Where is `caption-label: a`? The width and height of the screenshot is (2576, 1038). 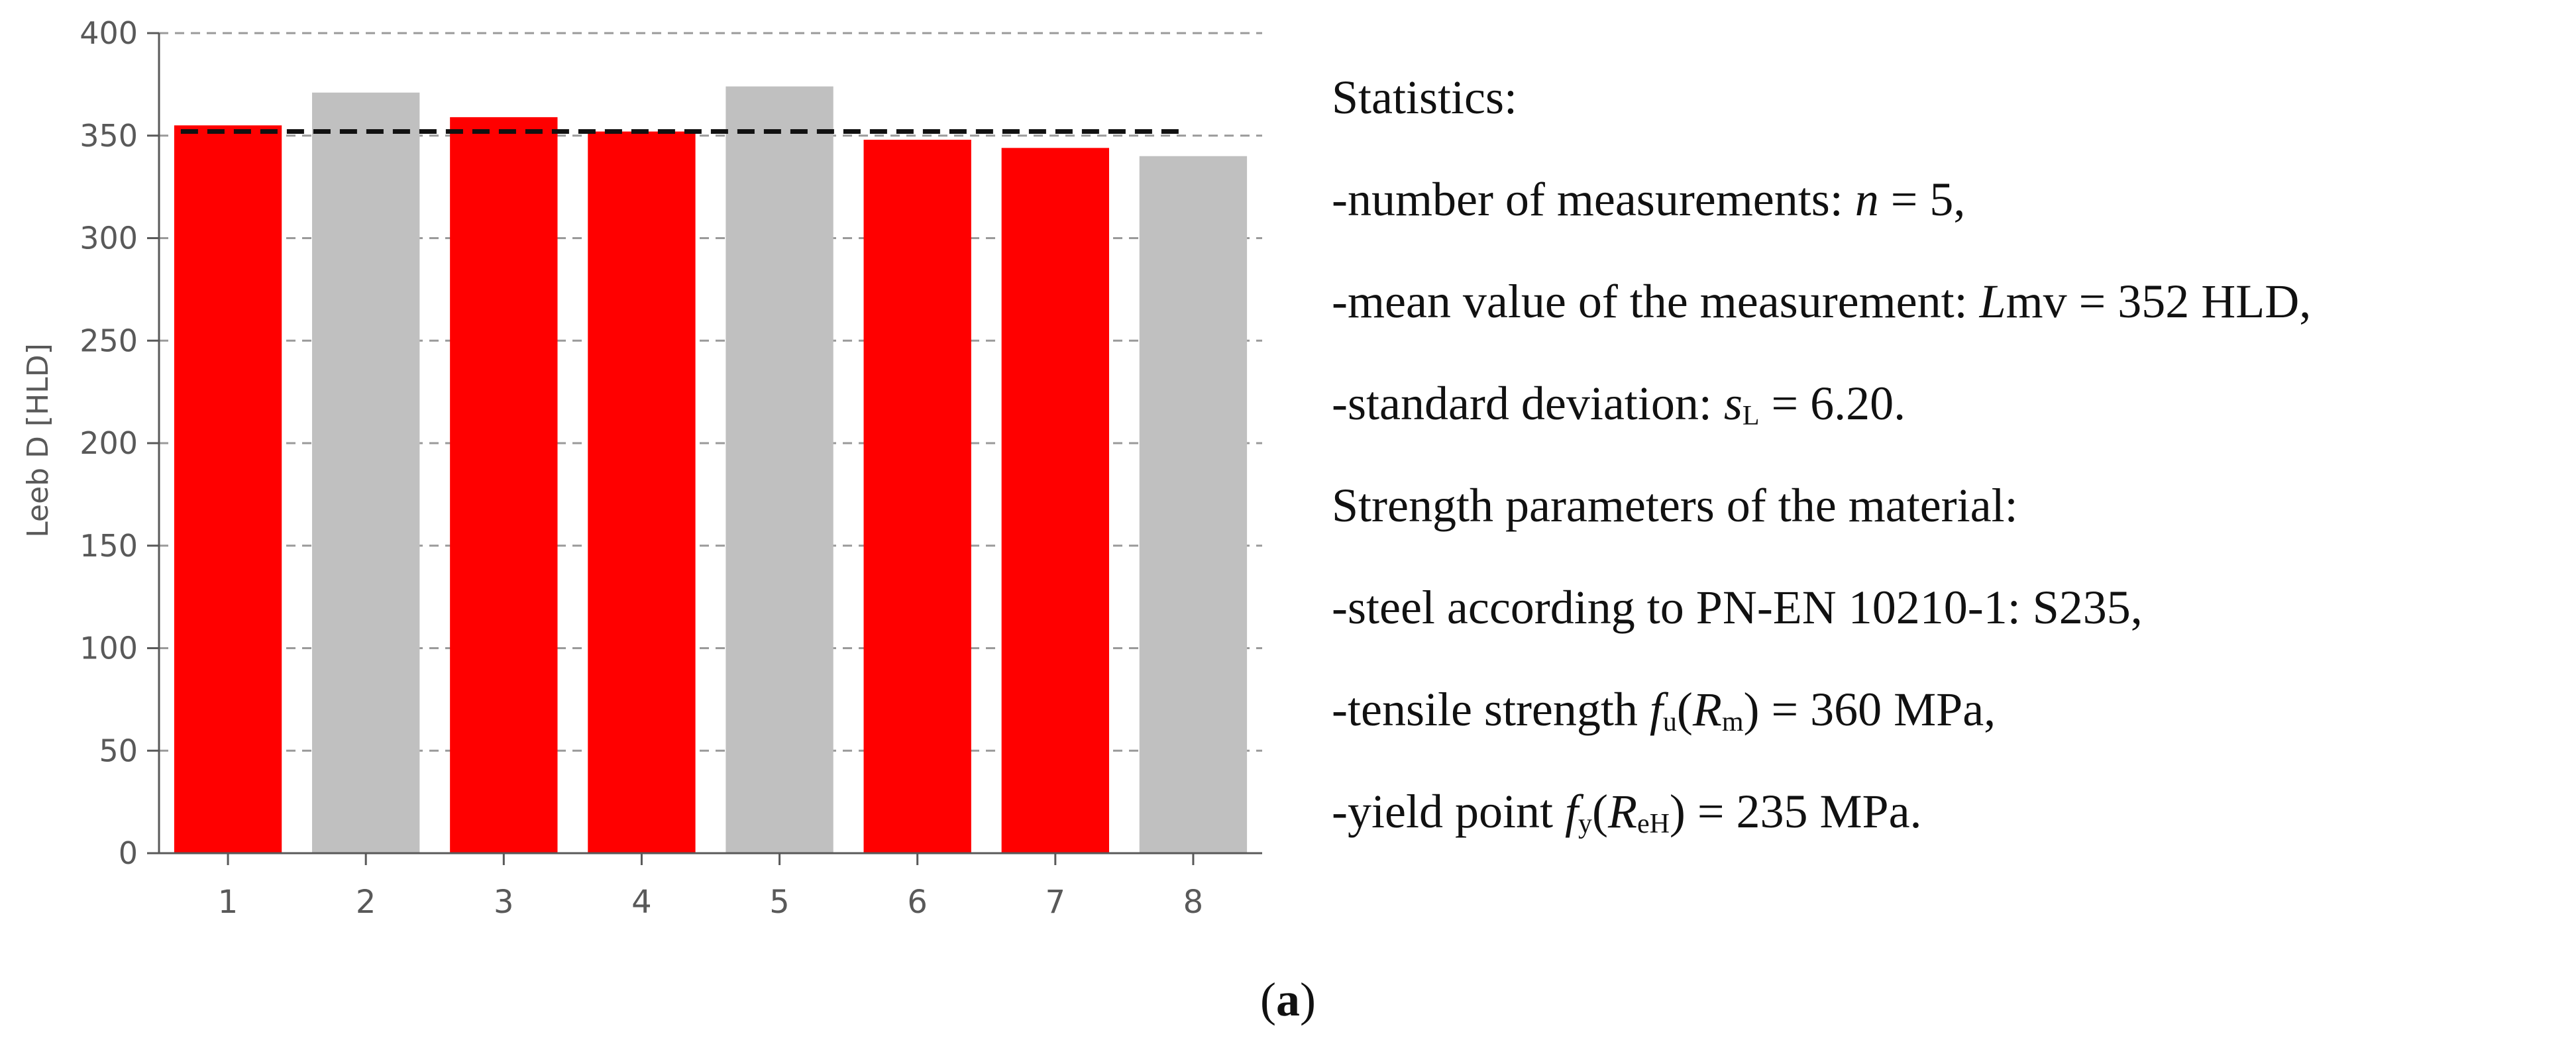 caption-label: a is located at coordinates (1288, 999).